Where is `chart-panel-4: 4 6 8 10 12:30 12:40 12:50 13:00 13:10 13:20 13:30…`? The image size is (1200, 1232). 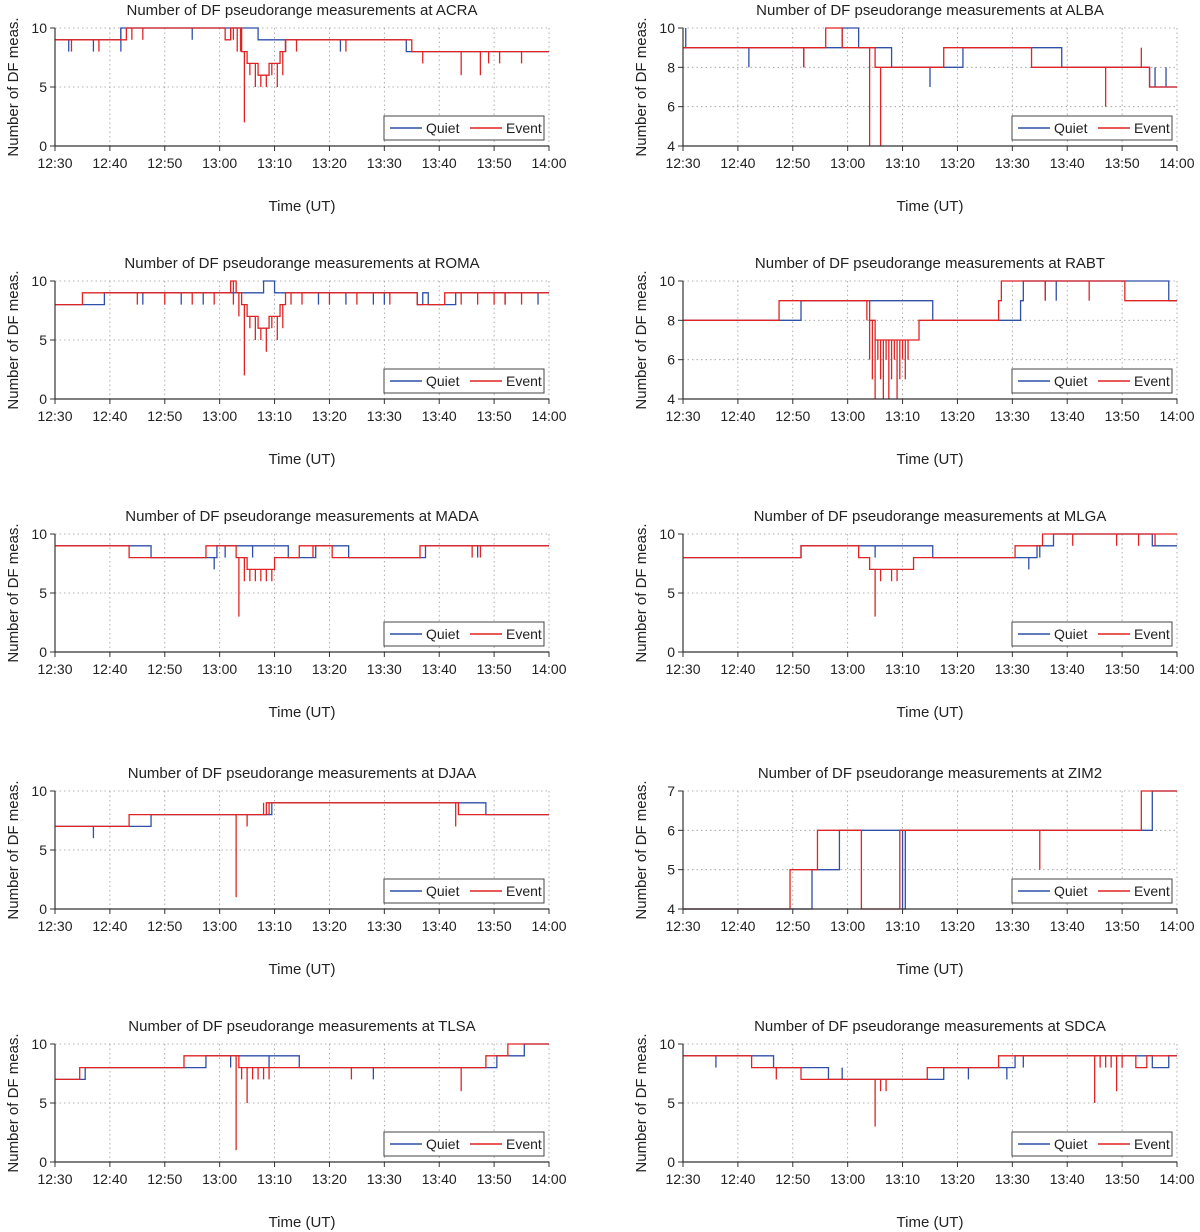 chart-panel-4: 4 6 8 10 12:30 12:40 12:50 13:00 13:10 13:20 13:30… is located at coordinates (914, 361).